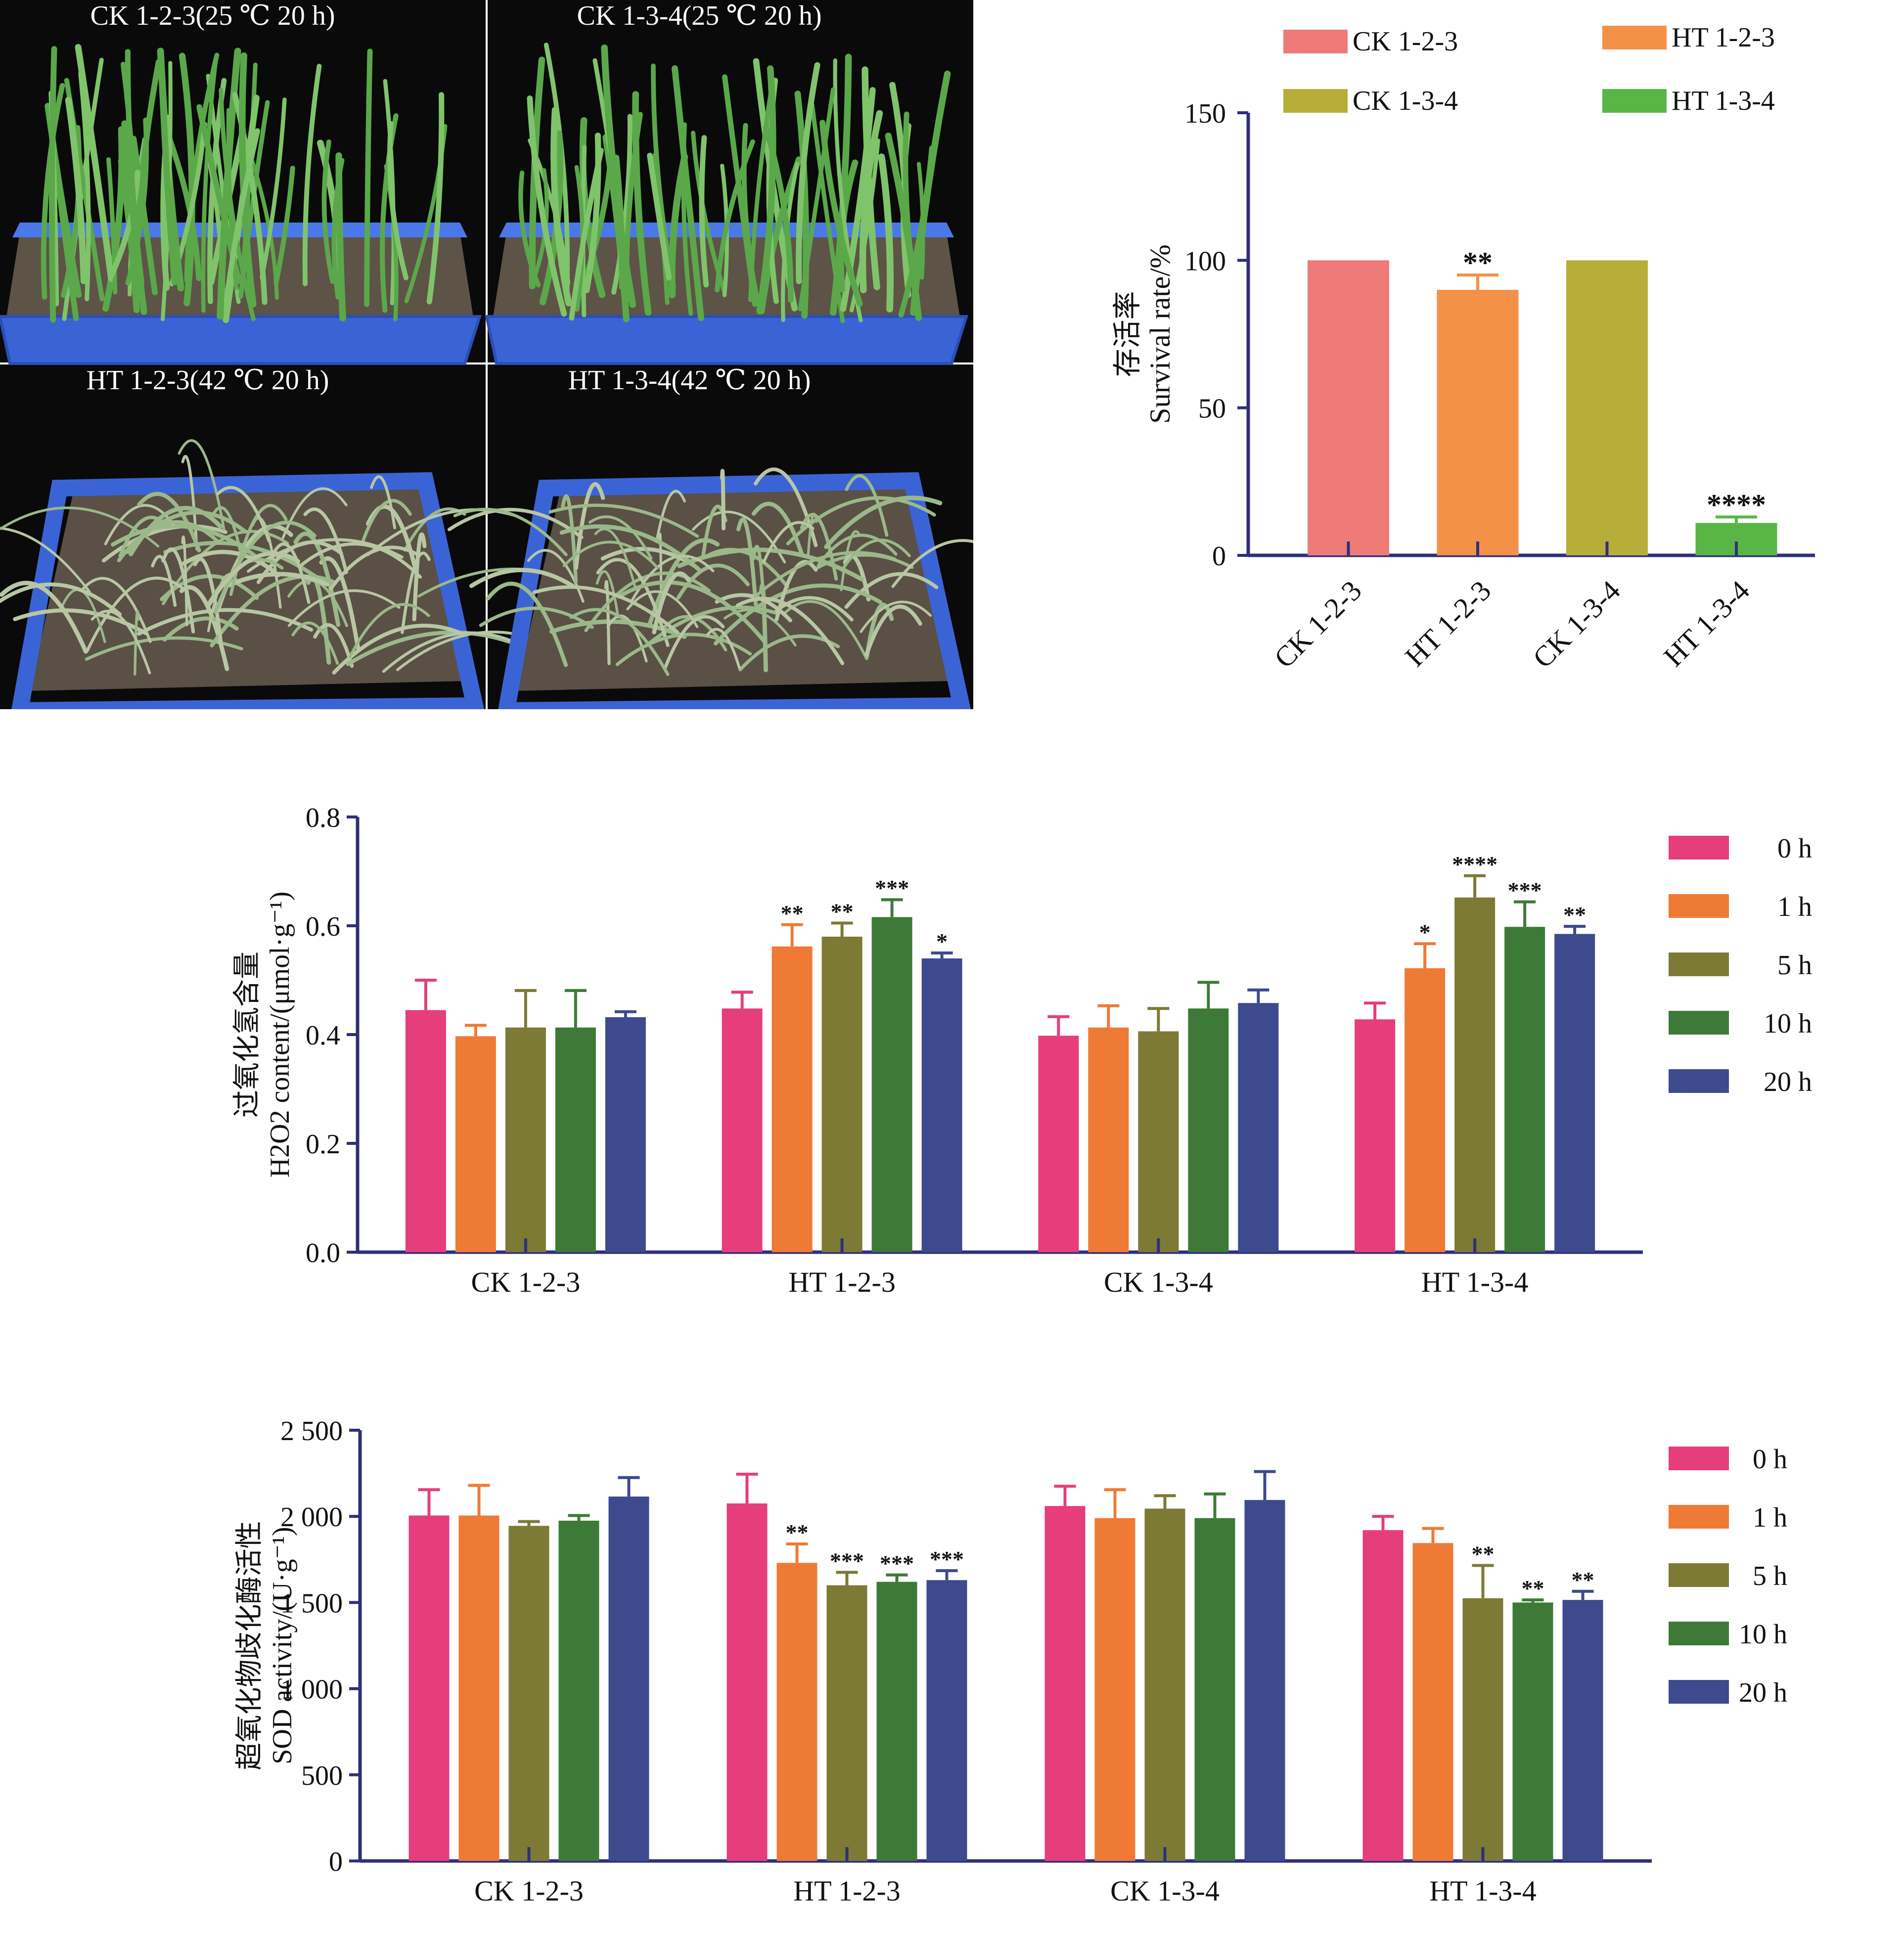 Image resolution: width=1904 pixels, height=1948 pixels. Describe the element at coordinates (266, 1645) in the screenshot. I see `y-axis-label: 超氧化物歧化酶活性SOD activity/(U·g⁻¹)` at that location.